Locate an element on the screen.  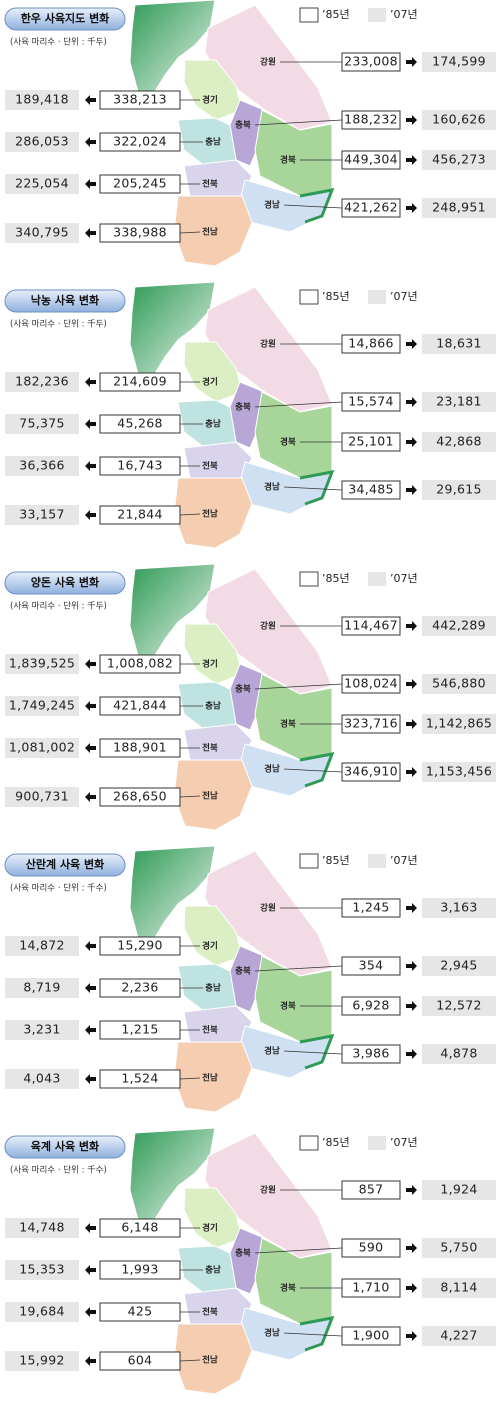
value-1985: 214,609 is located at coordinates (140, 381).